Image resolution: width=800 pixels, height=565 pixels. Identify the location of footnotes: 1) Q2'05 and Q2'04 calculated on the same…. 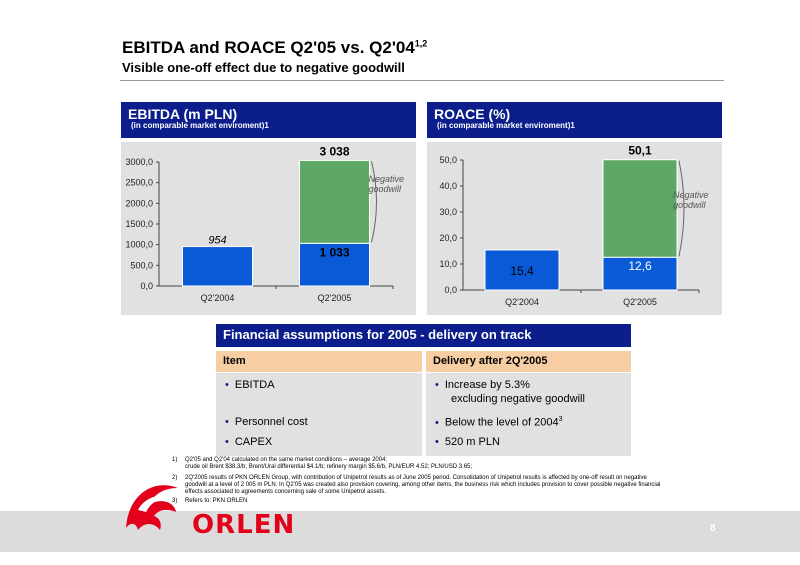
(416, 480).